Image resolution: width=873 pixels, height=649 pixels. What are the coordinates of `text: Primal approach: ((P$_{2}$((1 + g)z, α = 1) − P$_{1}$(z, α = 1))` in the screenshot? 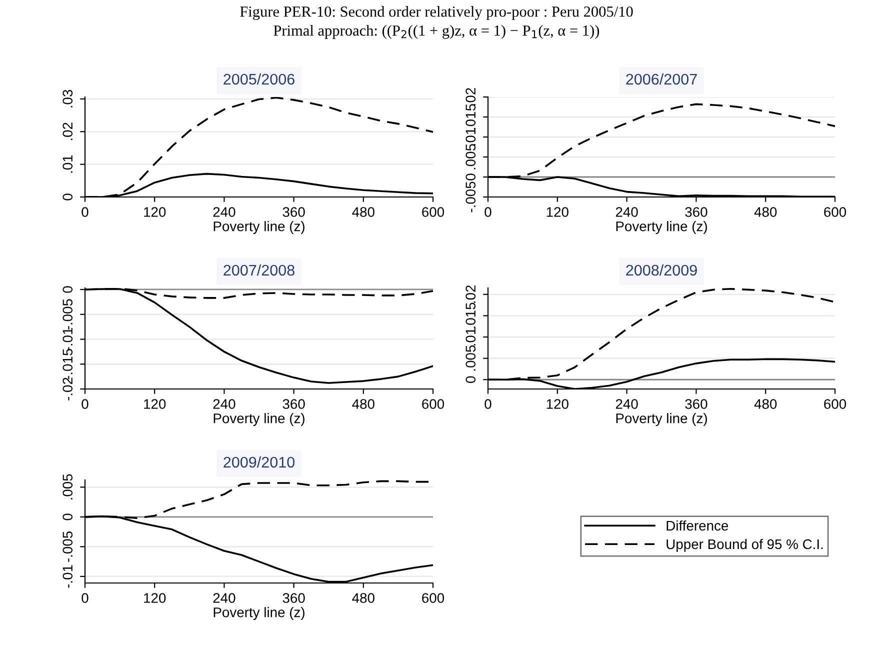 It's located at (437, 31).